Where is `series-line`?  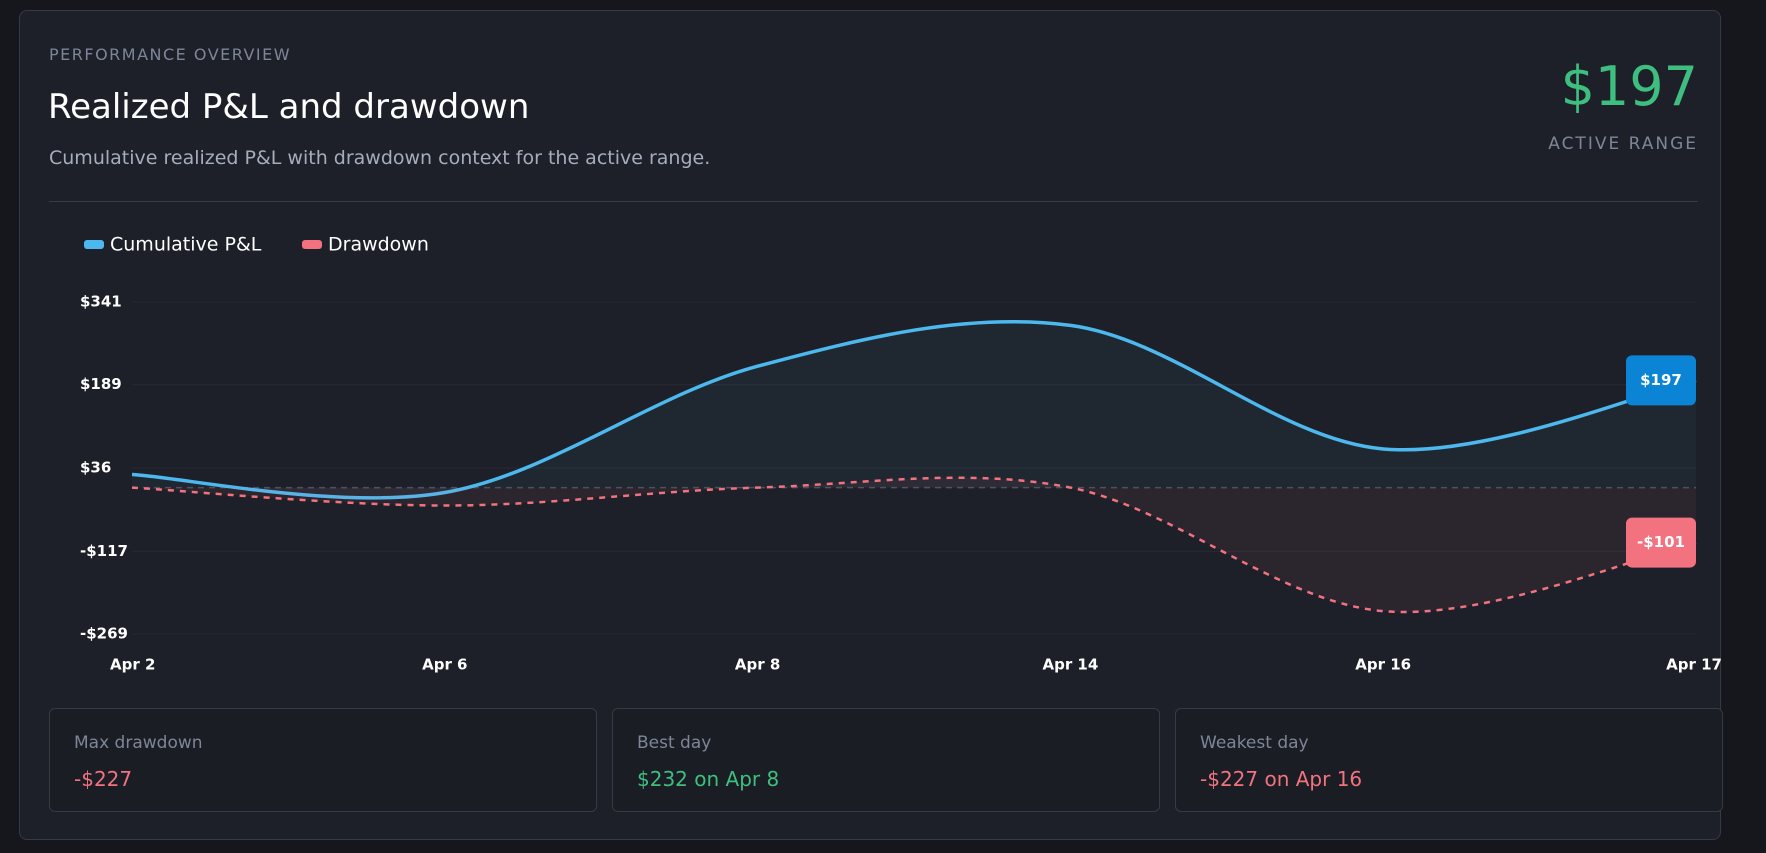
series-line is located at coordinates (914, 545).